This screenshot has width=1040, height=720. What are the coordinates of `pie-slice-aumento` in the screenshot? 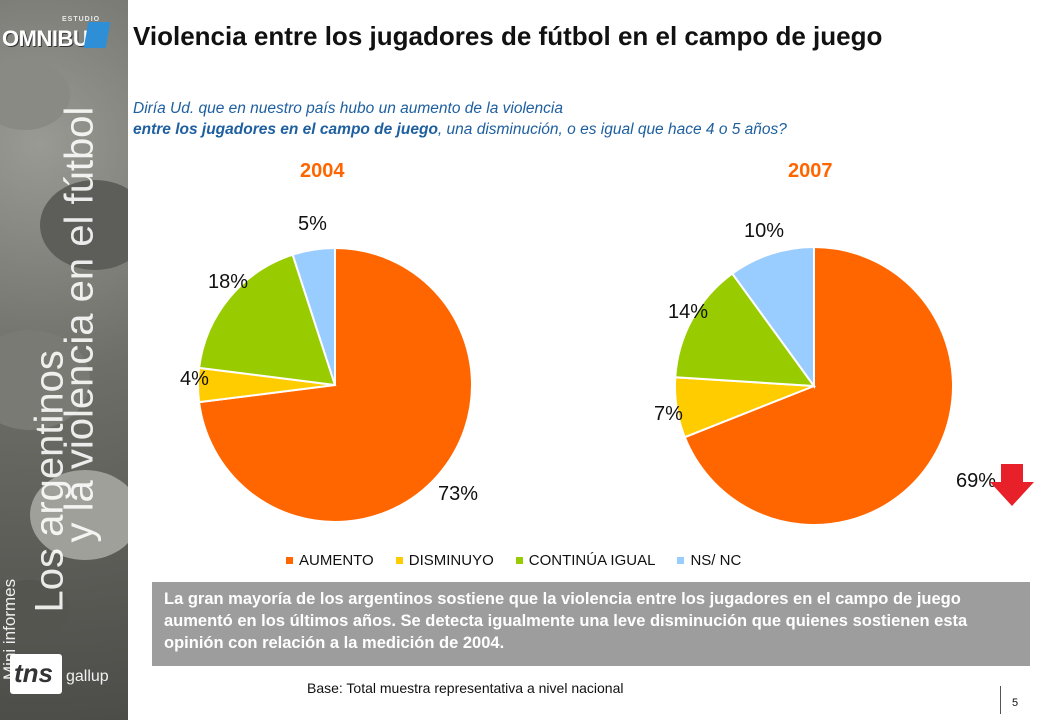 It's located at (818, 385).